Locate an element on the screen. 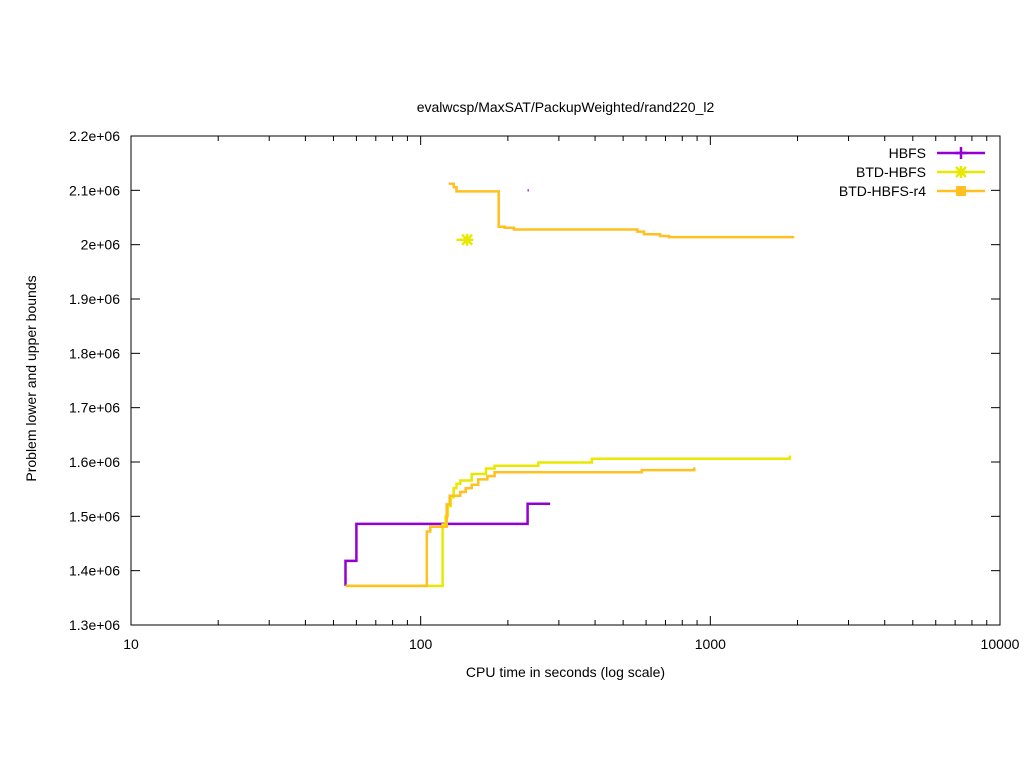 The image size is (1024, 768). y-tick-label: 1.7e+06 is located at coordinates (94, 408).